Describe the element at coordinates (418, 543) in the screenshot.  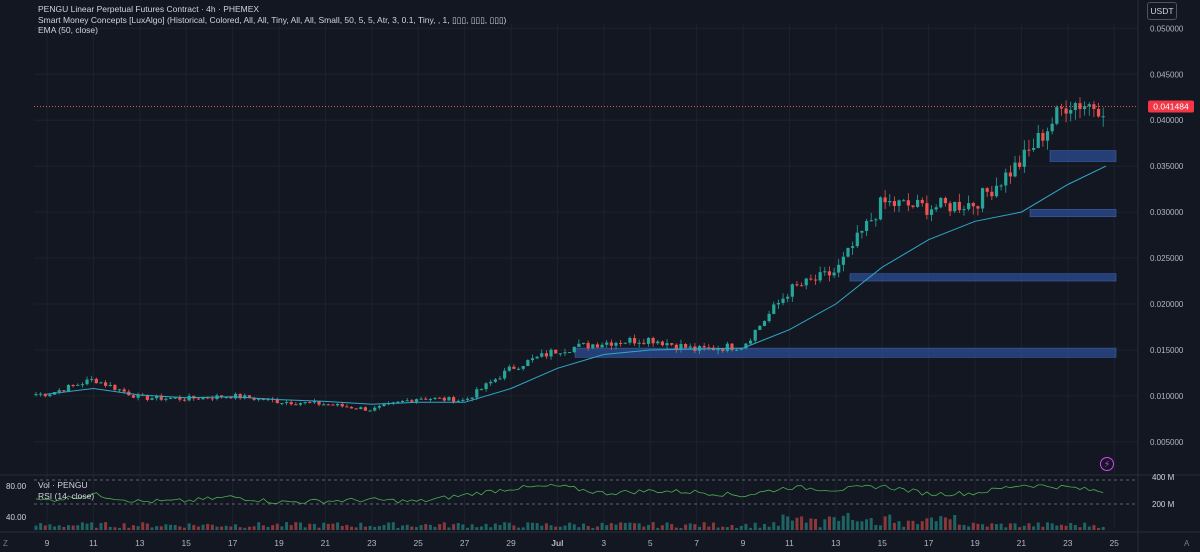
I see `time-tick-label: 25` at that location.